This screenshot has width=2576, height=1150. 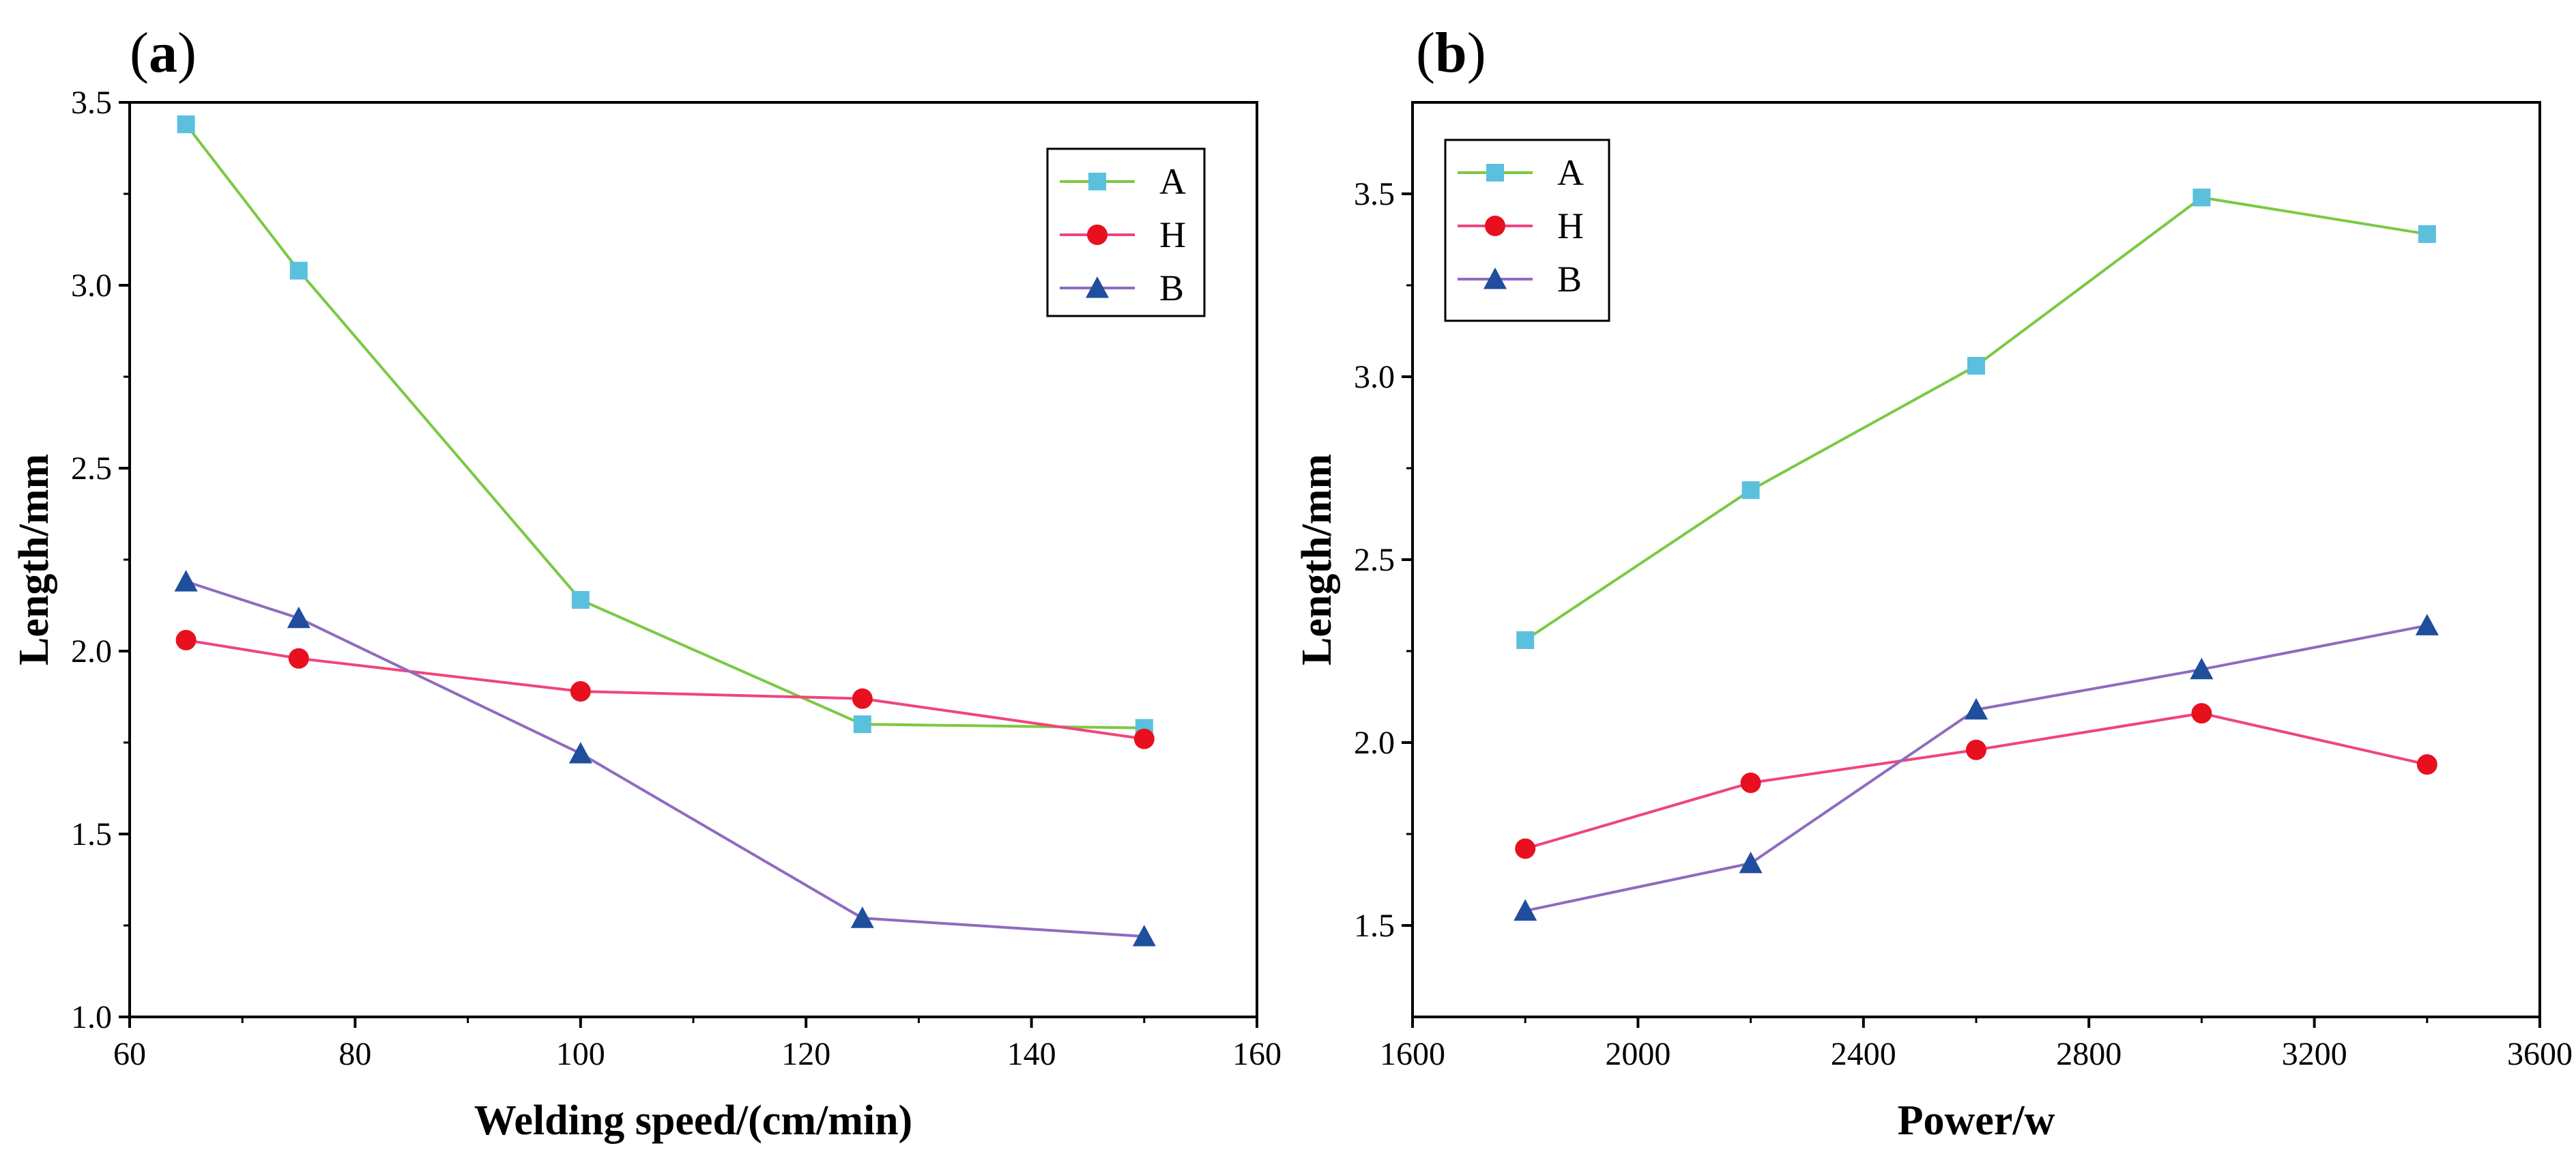 What do you see at coordinates (129, 1054) in the screenshot?
I see `x-tick-label: 60` at bounding box center [129, 1054].